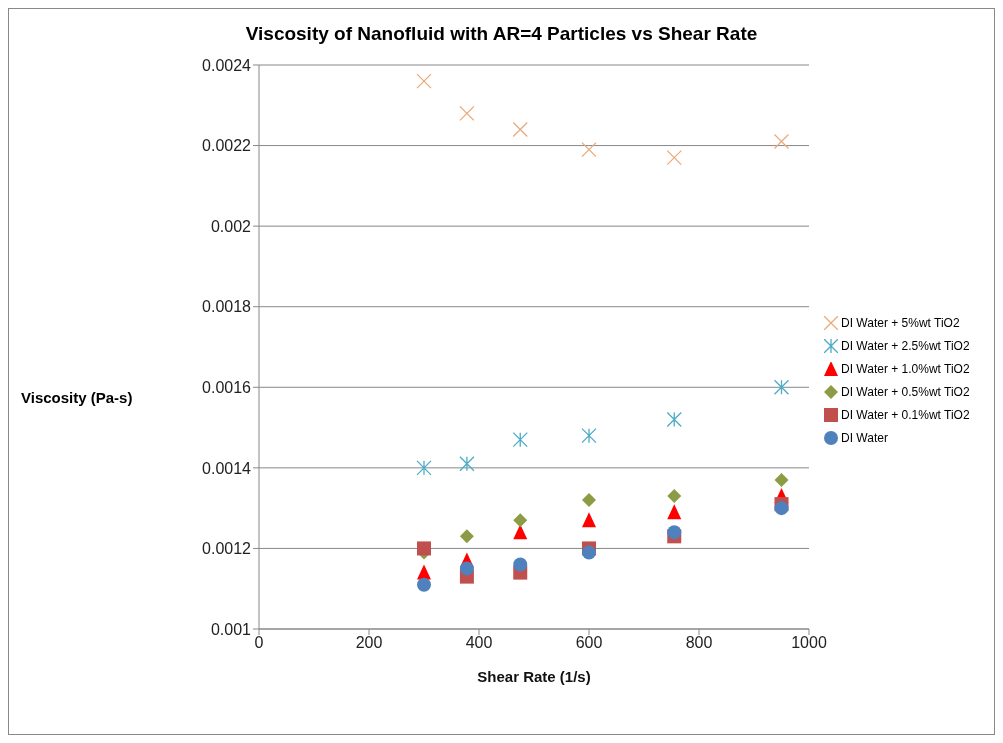 The width and height of the screenshot is (1003, 743). Describe the element at coordinates (905, 391) in the screenshot. I see `legend-label: DI Water + 0.5%wt TiO2` at that location.